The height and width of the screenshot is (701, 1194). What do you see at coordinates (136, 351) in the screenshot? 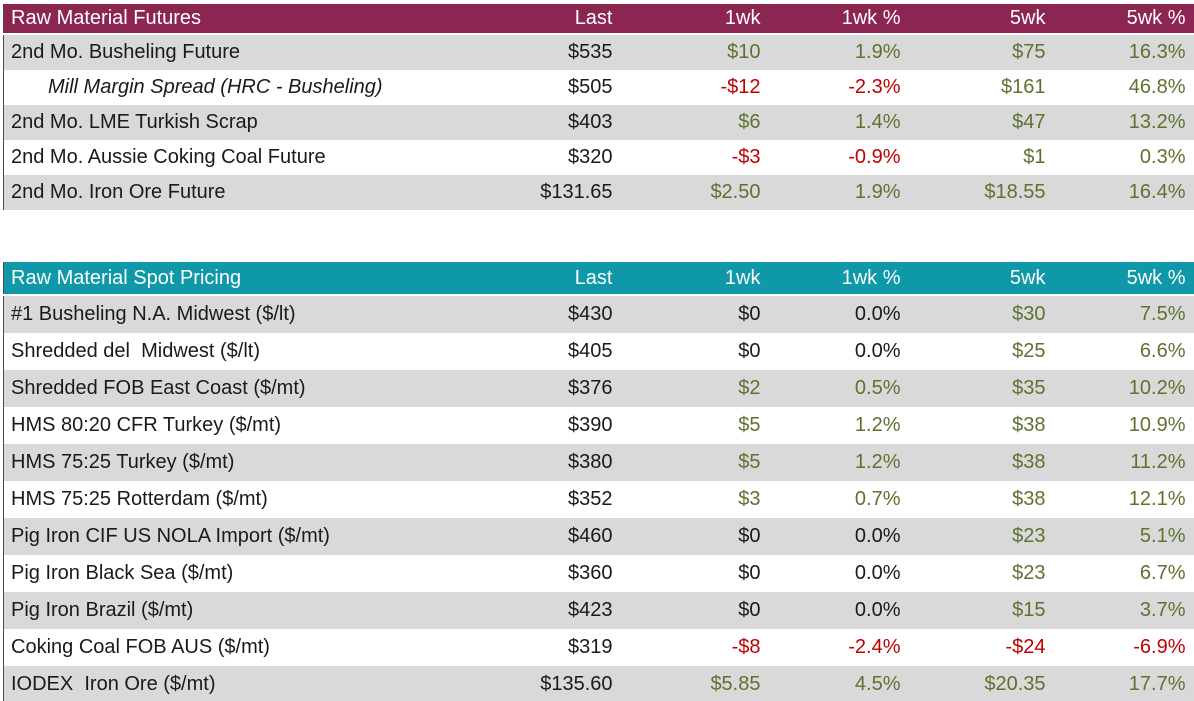
I see `row-label: Shredded del Midwest ($/lt)` at bounding box center [136, 351].